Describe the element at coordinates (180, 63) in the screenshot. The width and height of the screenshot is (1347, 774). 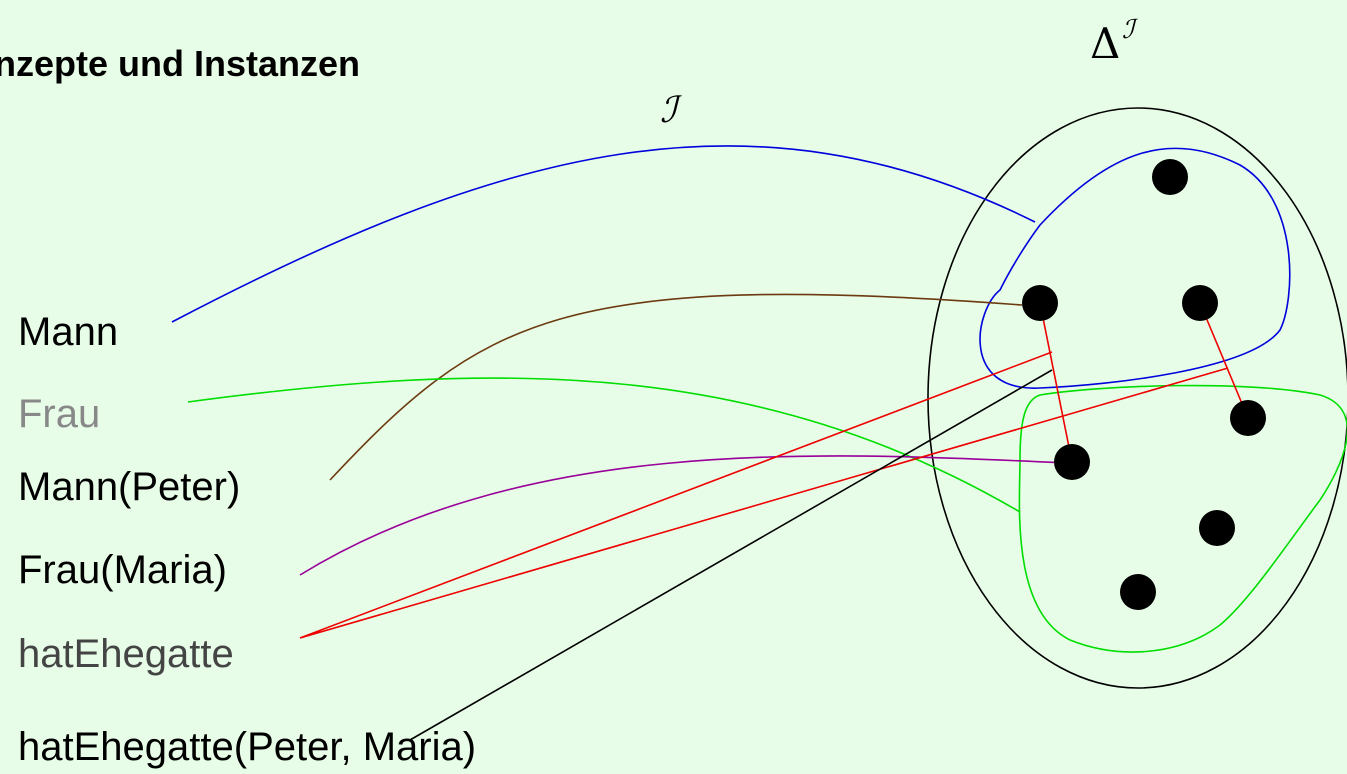
I see `title: nzepte und Instanzen` at that location.